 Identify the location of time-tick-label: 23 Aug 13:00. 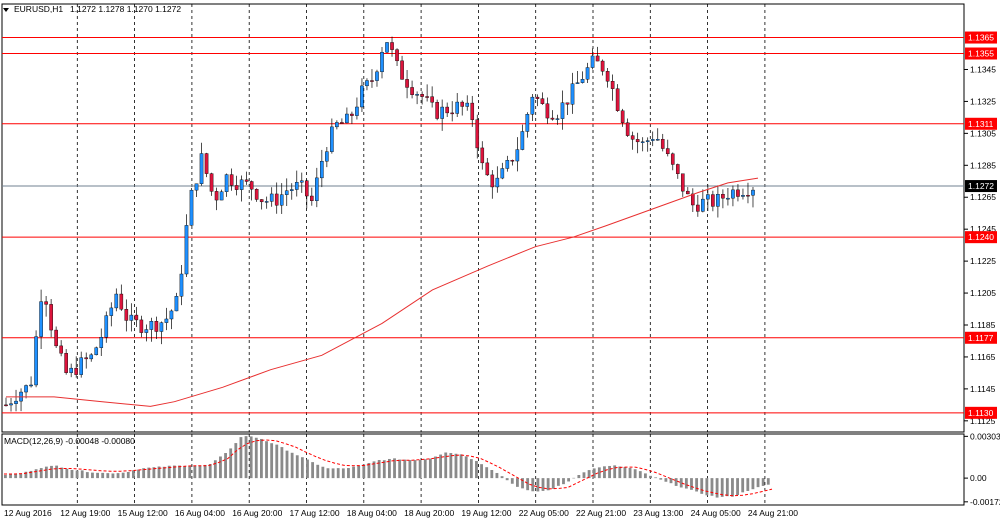
(658, 513).